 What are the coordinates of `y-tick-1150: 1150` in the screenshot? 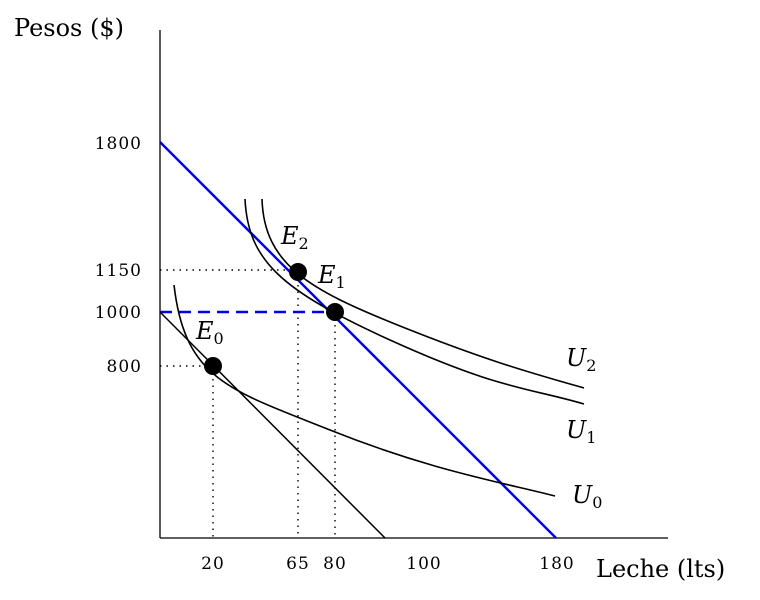 It's located at (118, 271).